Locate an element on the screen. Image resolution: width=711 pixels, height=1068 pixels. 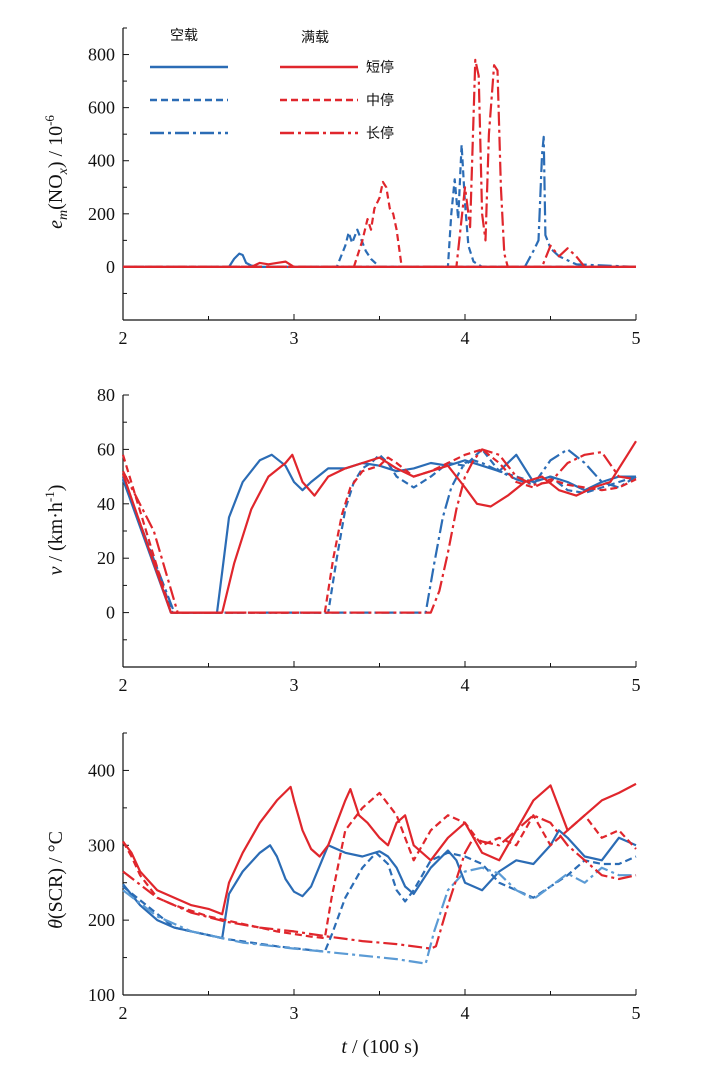
speed-x-tick-label: 4 is located at coordinates (465, 685).